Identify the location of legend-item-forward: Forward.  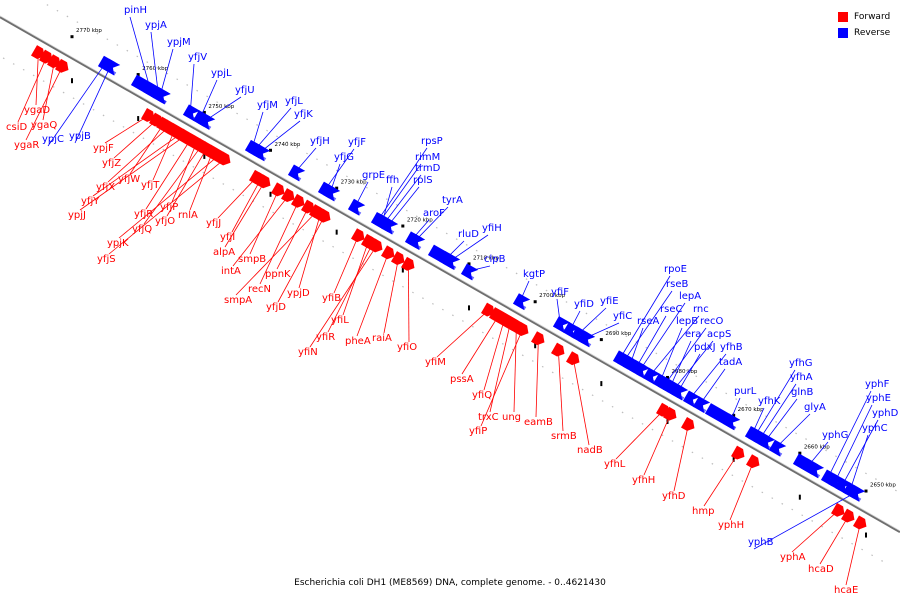
(864, 17).